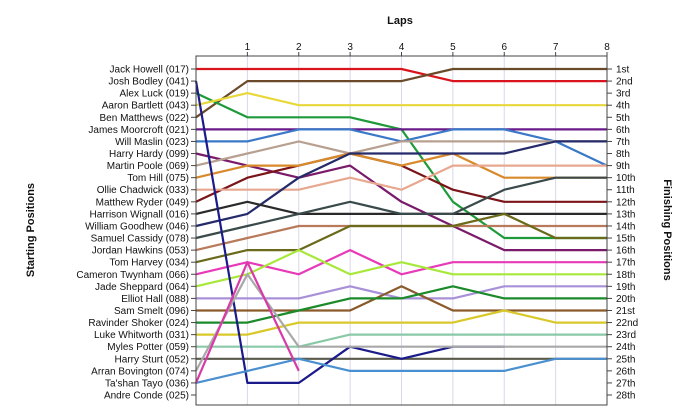  What do you see at coordinates (147, 383) in the screenshot?
I see `starting-label: Ta'shan Tayo (036)` at bounding box center [147, 383].